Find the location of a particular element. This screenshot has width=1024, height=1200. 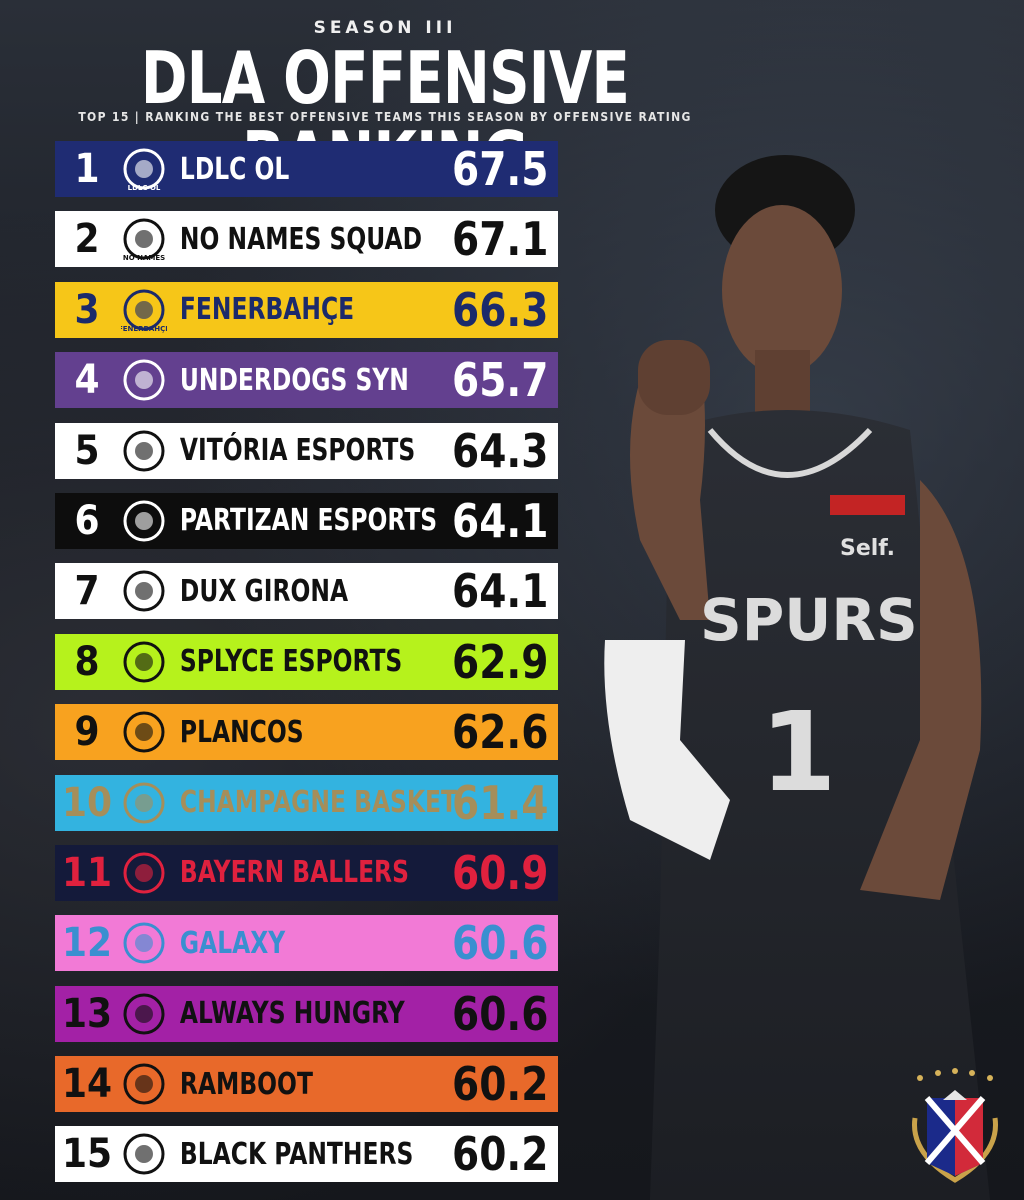

team-name: VITÓRIA ESPORTS is located at coordinates (297, 451).